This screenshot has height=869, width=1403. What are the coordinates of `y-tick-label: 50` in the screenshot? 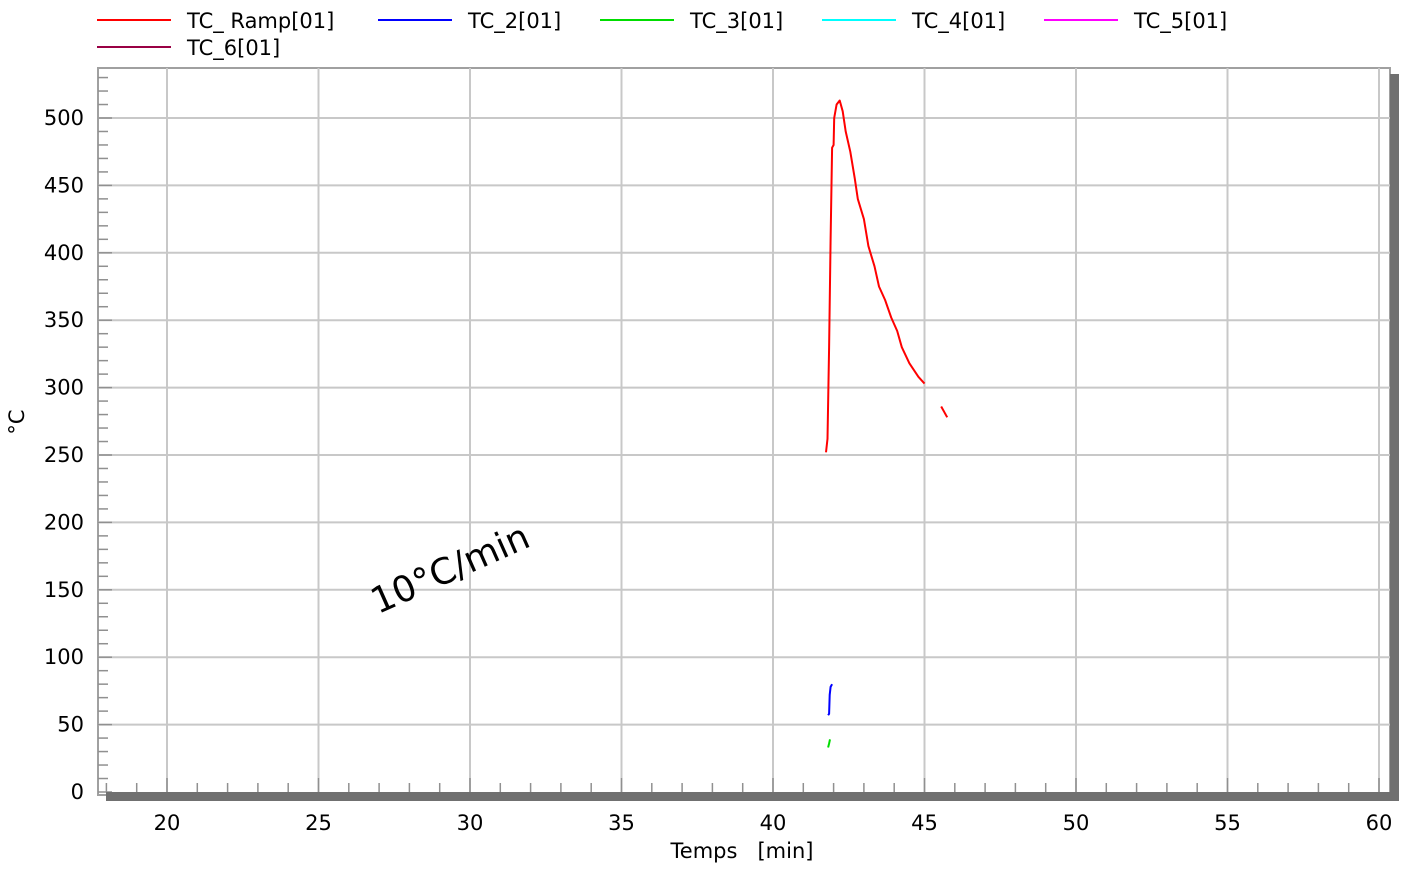 It's located at (70, 725).